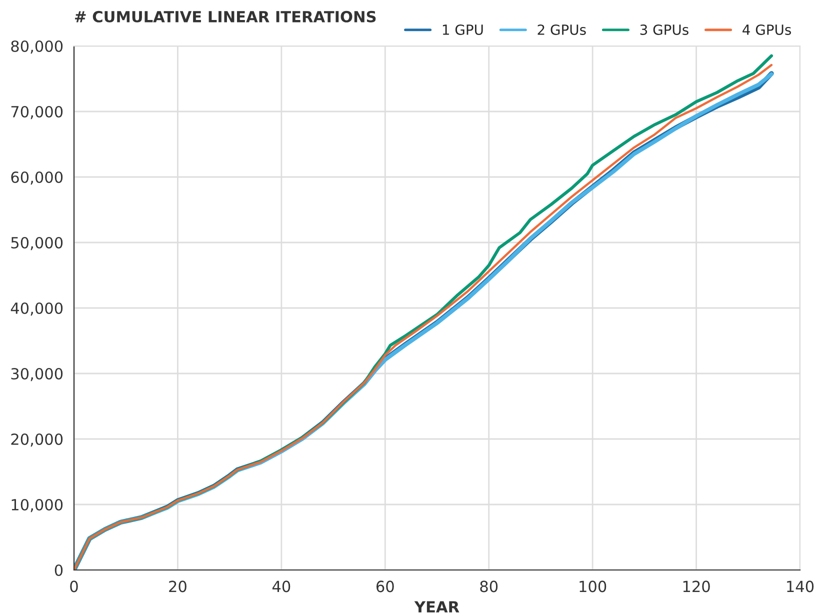 The image size is (828, 616). I want to click on chart-title: # CUMULATIVE LINEAR ITERATIONS, so click(225, 16).